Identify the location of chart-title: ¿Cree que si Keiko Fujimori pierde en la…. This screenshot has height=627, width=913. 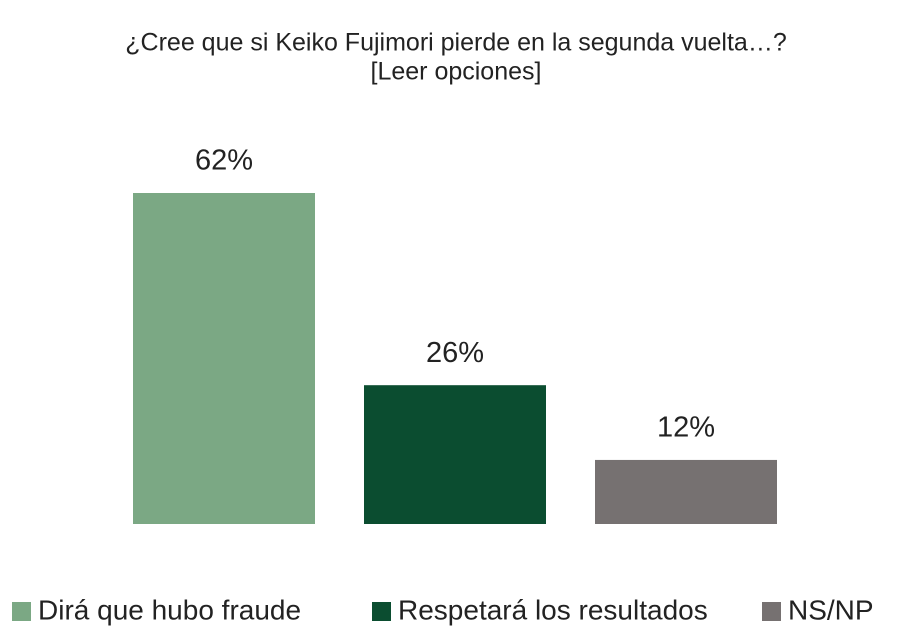
(455, 43).